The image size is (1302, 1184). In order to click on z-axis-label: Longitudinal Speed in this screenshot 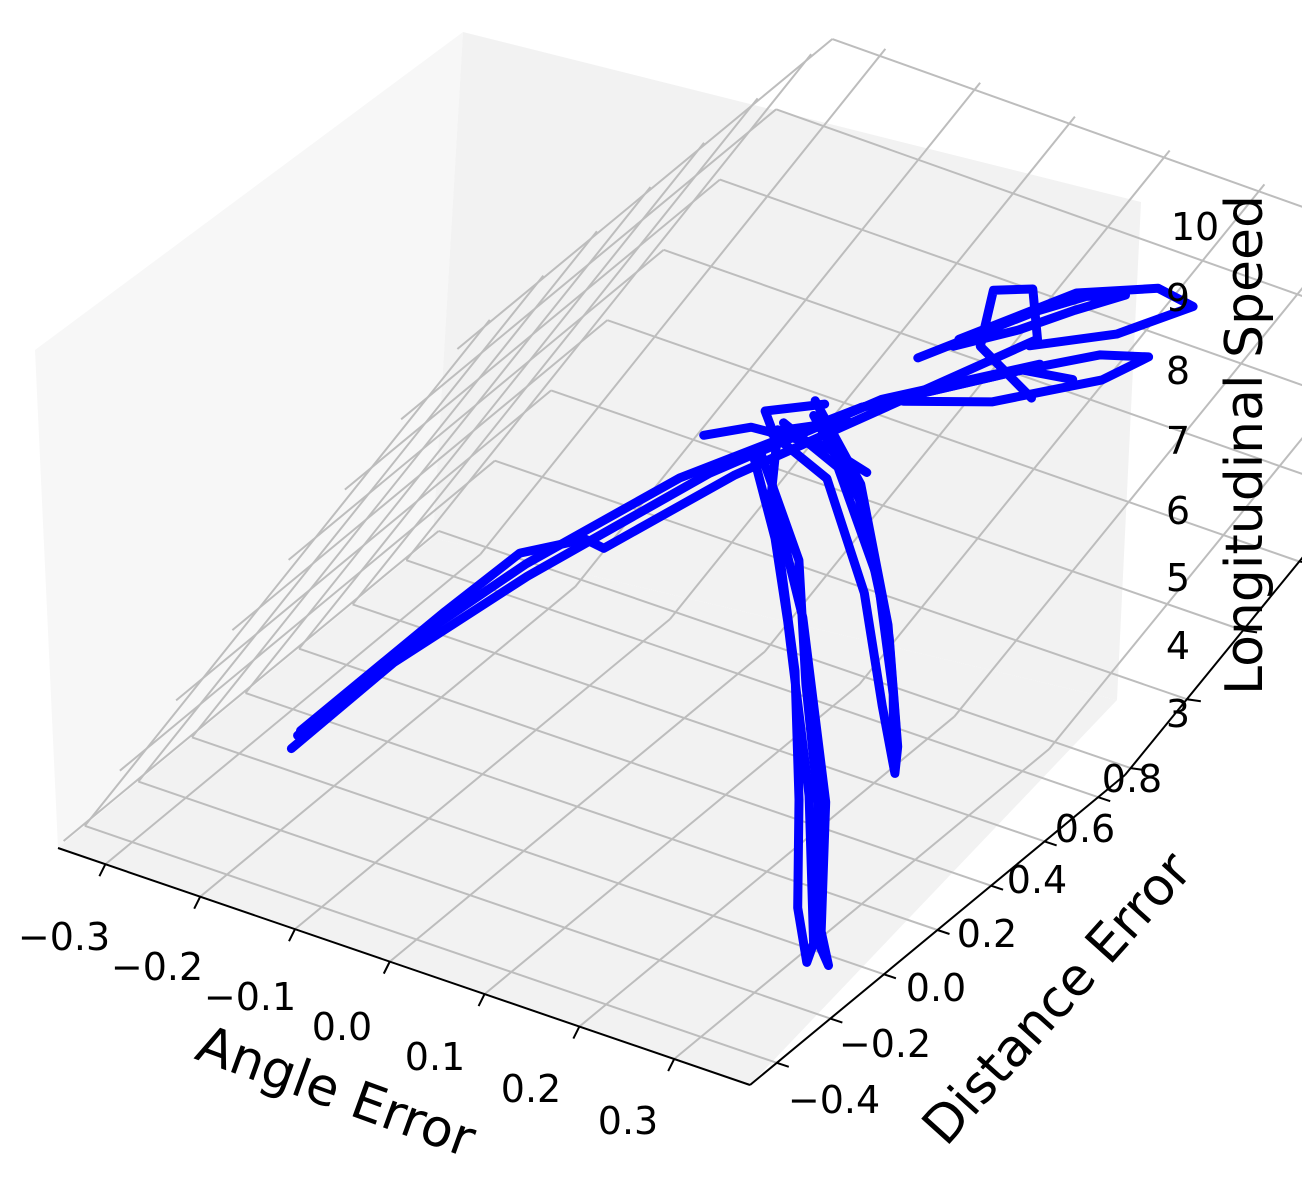, I will do `click(1245, 445)`.